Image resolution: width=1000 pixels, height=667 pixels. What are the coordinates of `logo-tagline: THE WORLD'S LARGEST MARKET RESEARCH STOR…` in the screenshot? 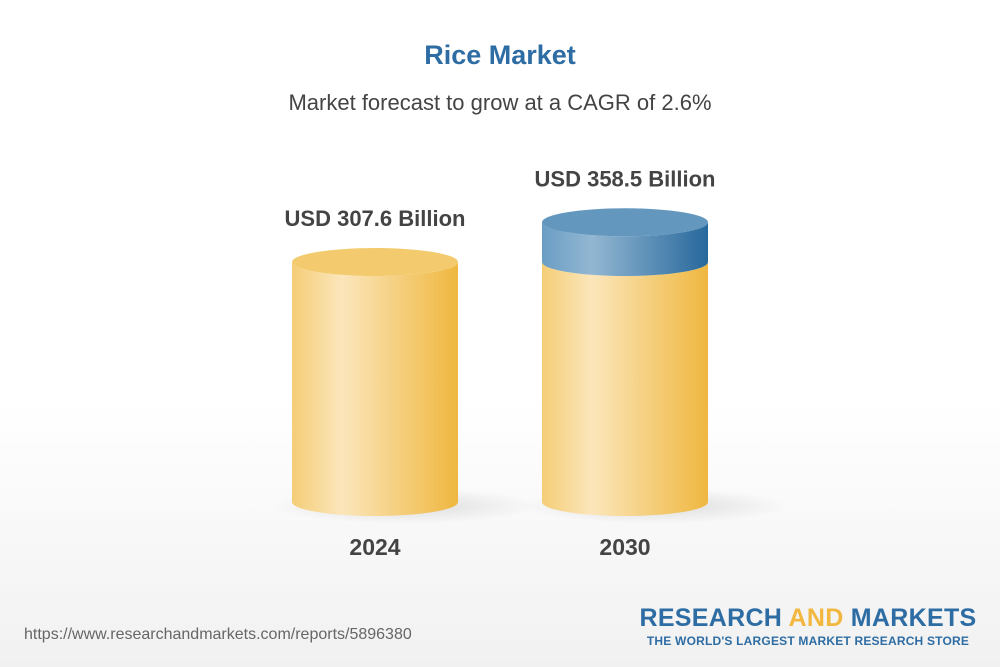 It's located at (808, 641).